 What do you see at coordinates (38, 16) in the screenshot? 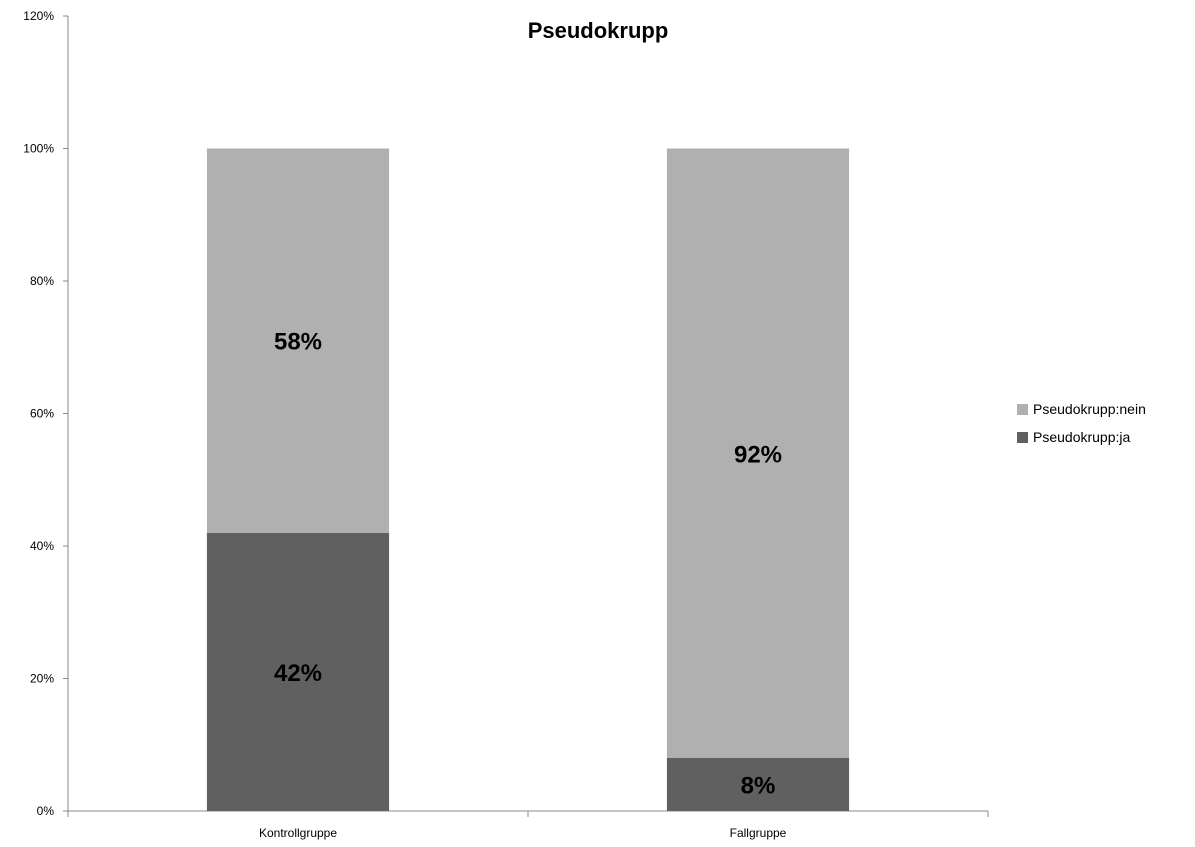
I see `y-tick-label: 120%` at bounding box center [38, 16].